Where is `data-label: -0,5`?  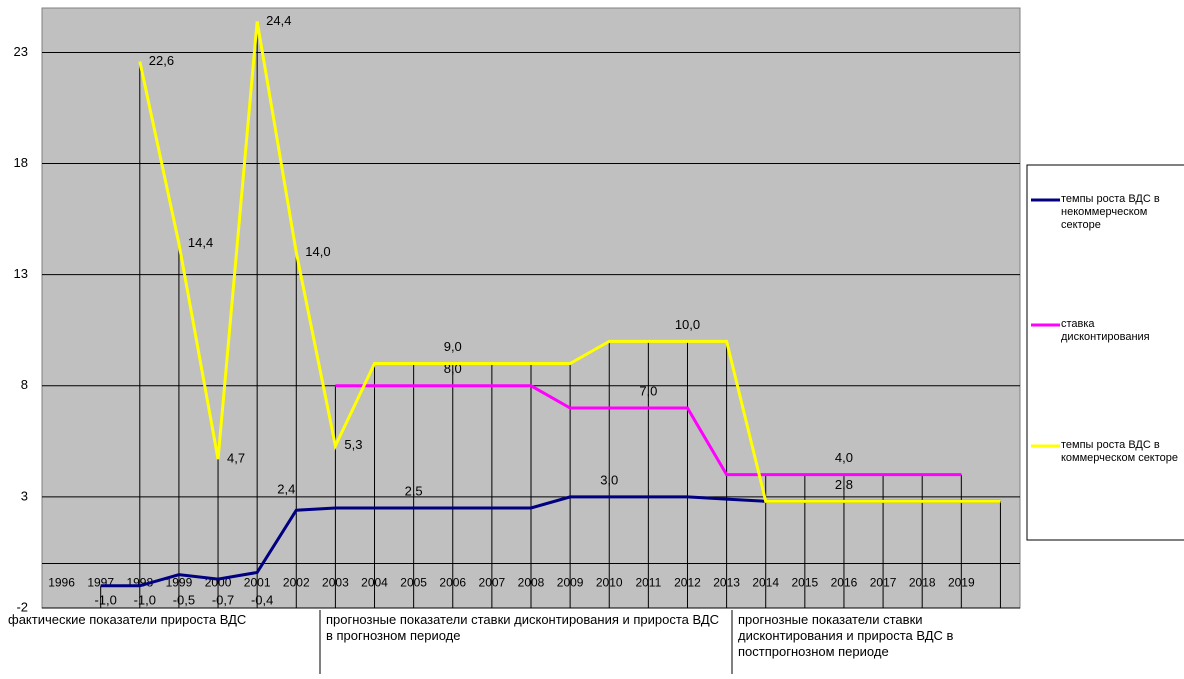 data-label: -0,5 is located at coordinates (184, 599).